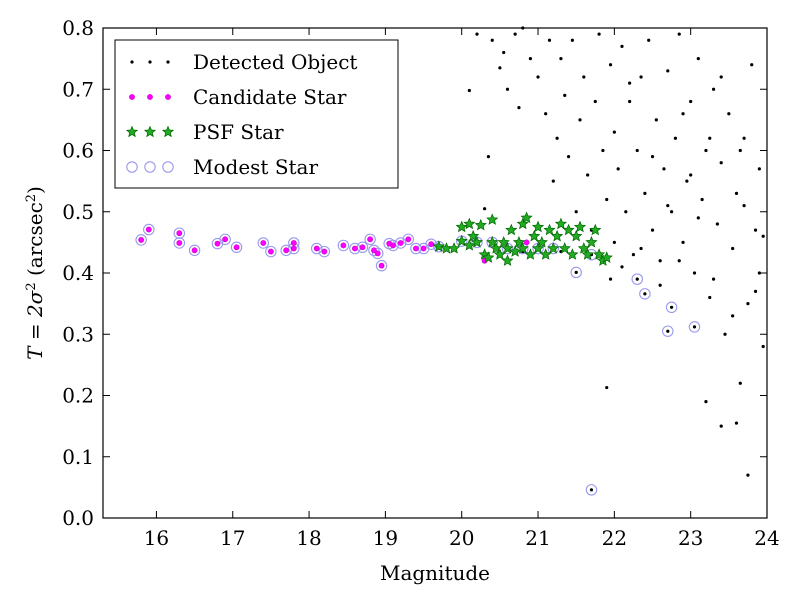  What do you see at coordinates (690, 538) in the screenshot?
I see `x-tick-label: 23` at bounding box center [690, 538].